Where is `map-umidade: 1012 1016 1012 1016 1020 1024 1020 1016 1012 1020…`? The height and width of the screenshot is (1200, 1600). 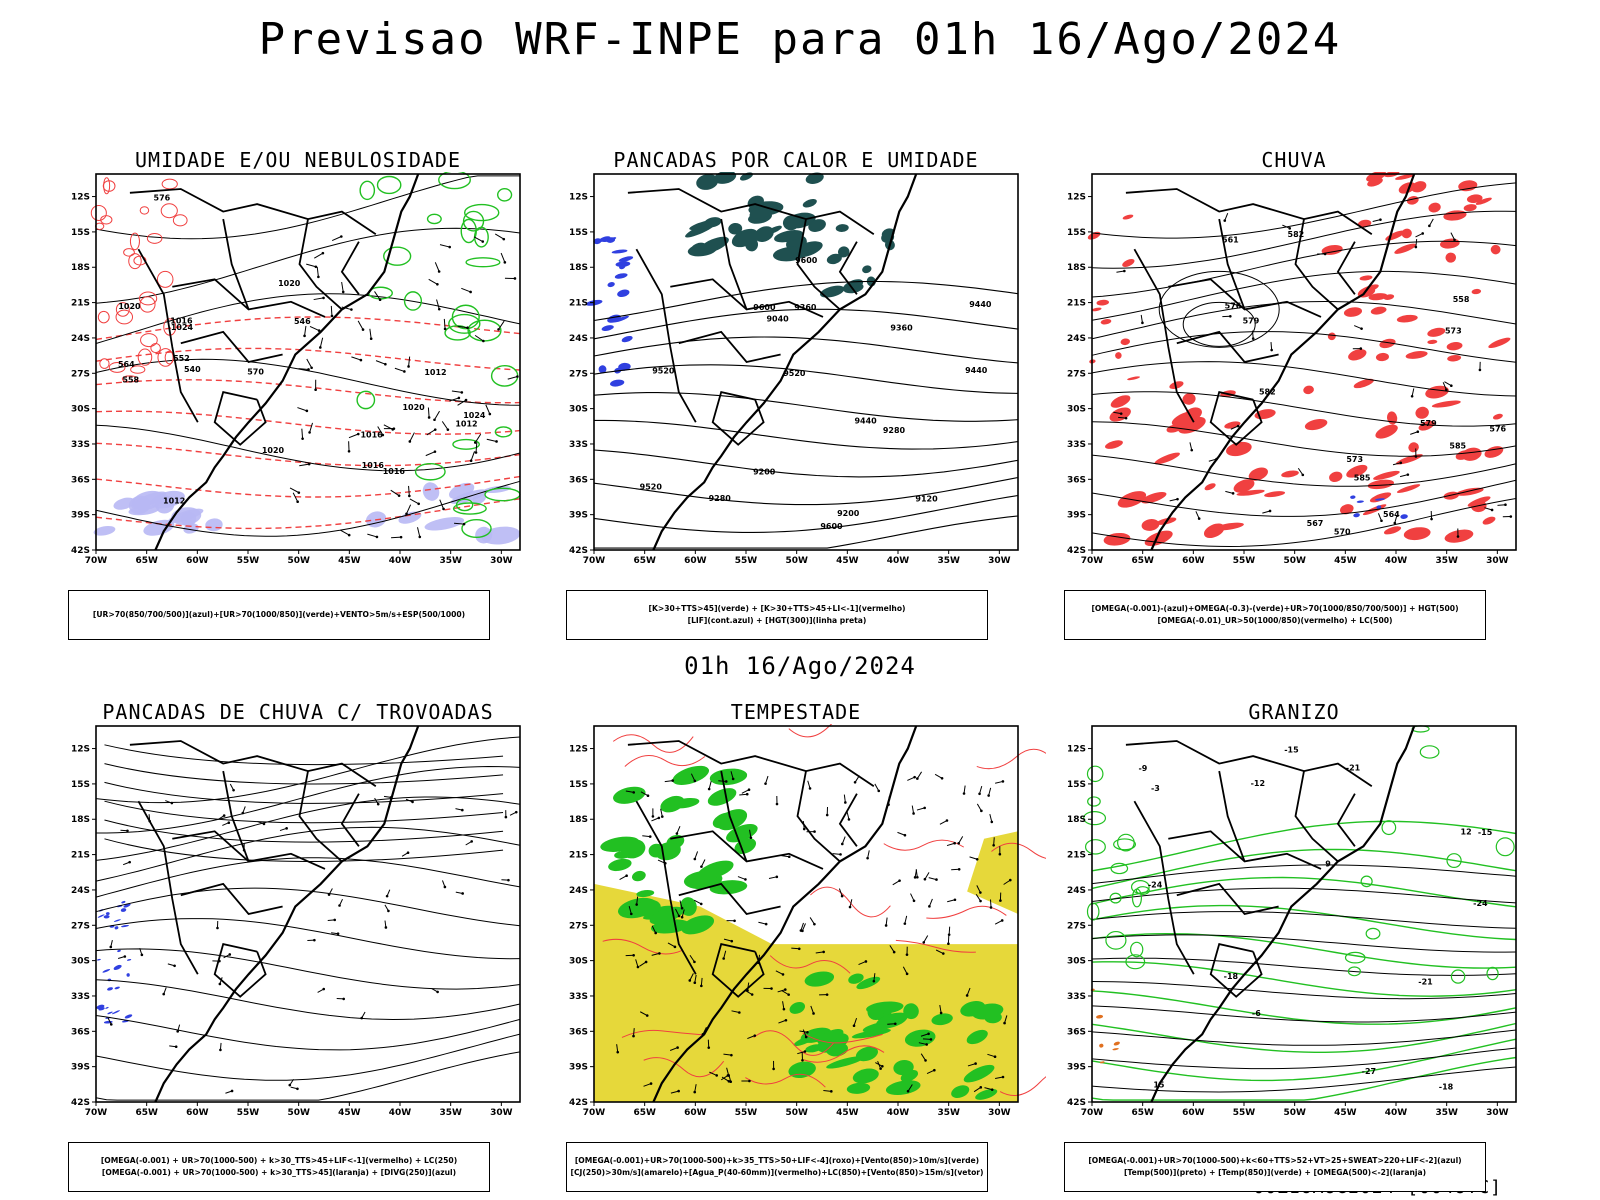
map-umidade: 1012 1016 1012 1016 1020 1024 1020 1016 1012 1020… is located at coordinates (296, 369).